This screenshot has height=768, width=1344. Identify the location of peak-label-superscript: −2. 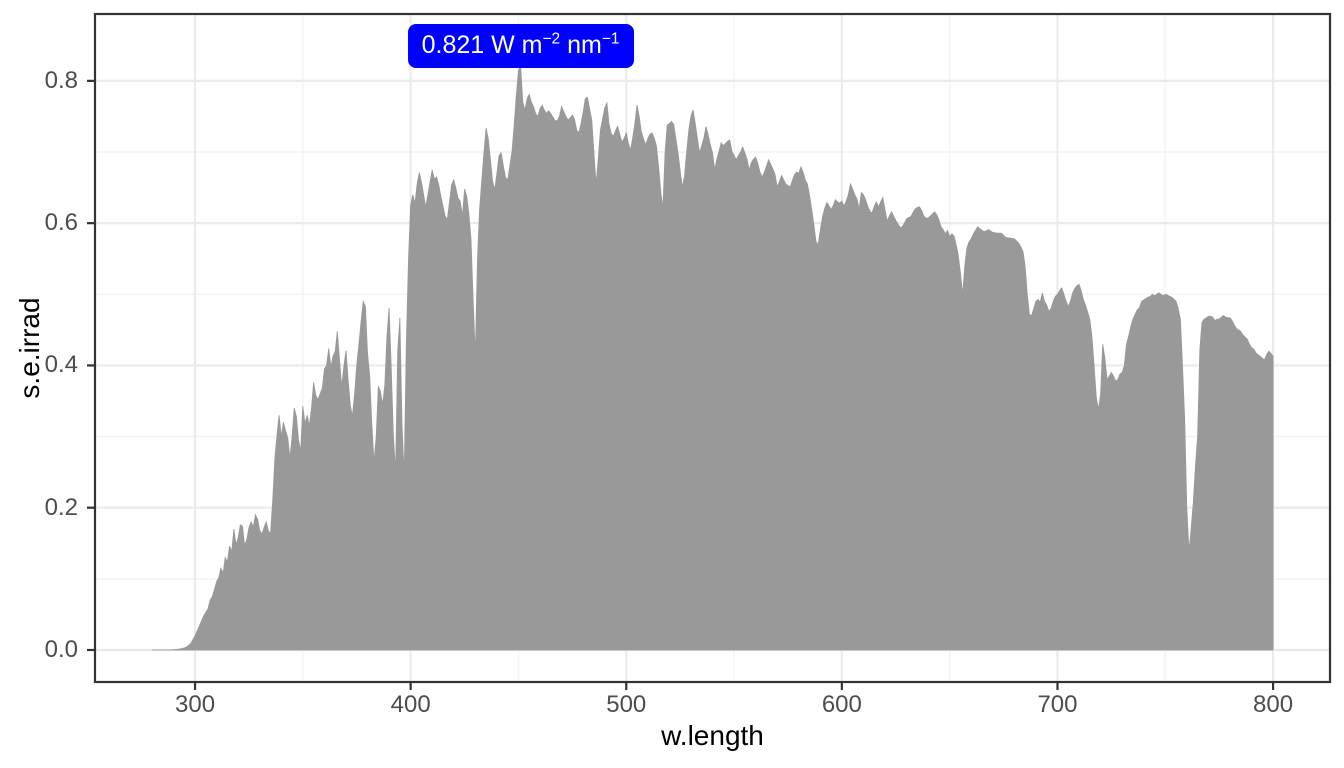
(551, 39).